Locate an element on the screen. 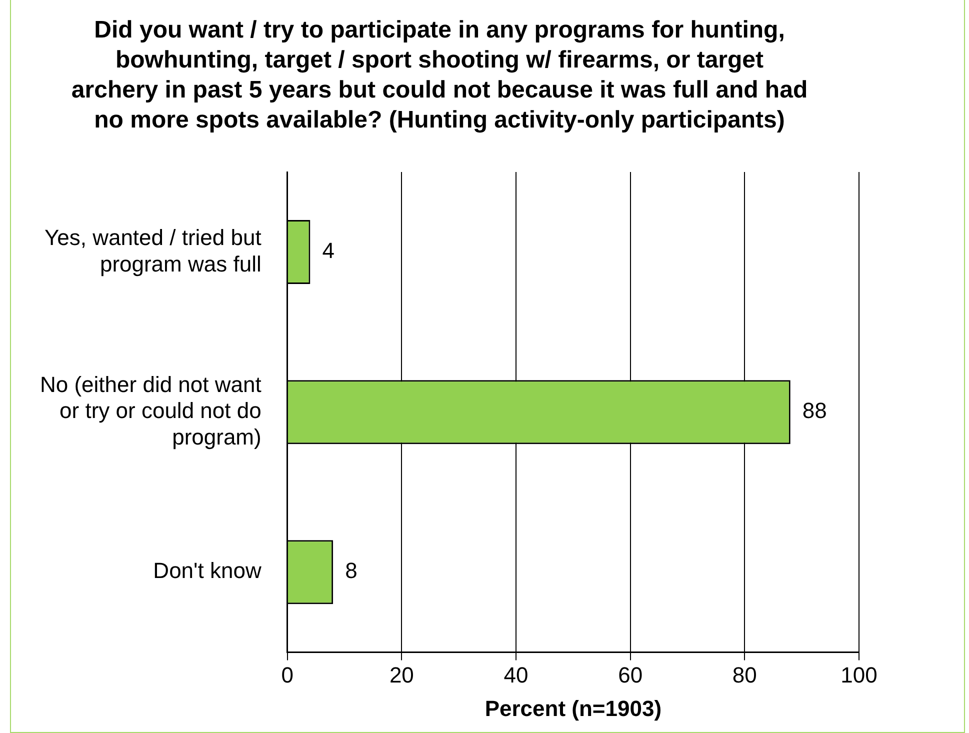 The width and height of the screenshot is (969, 733). x-tick-label: 80 is located at coordinates (744, 675).